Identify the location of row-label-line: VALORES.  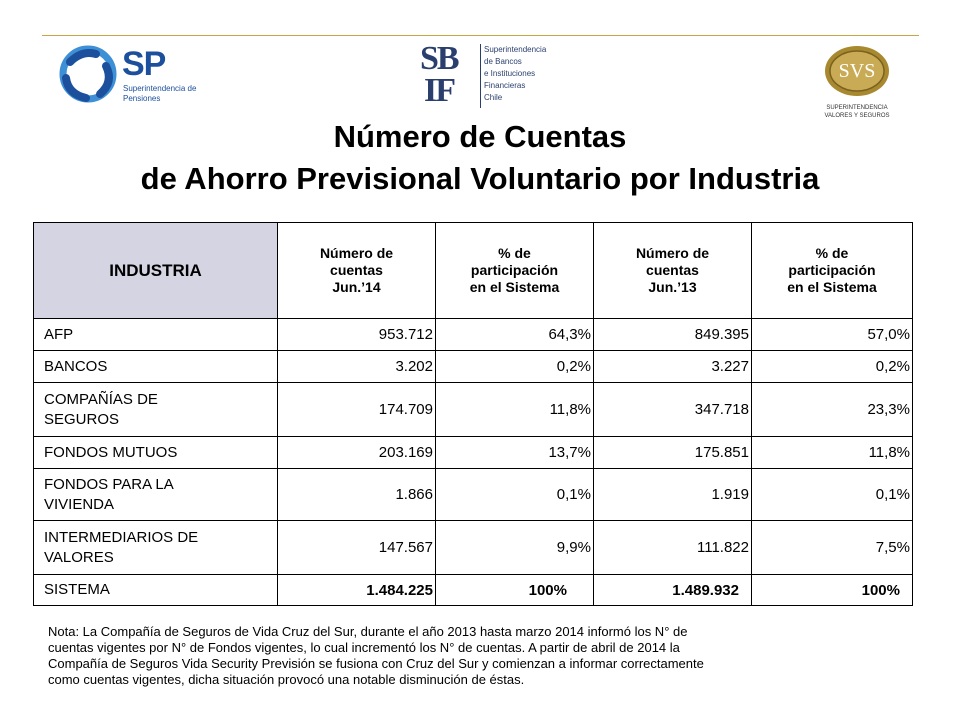
(79, 557).